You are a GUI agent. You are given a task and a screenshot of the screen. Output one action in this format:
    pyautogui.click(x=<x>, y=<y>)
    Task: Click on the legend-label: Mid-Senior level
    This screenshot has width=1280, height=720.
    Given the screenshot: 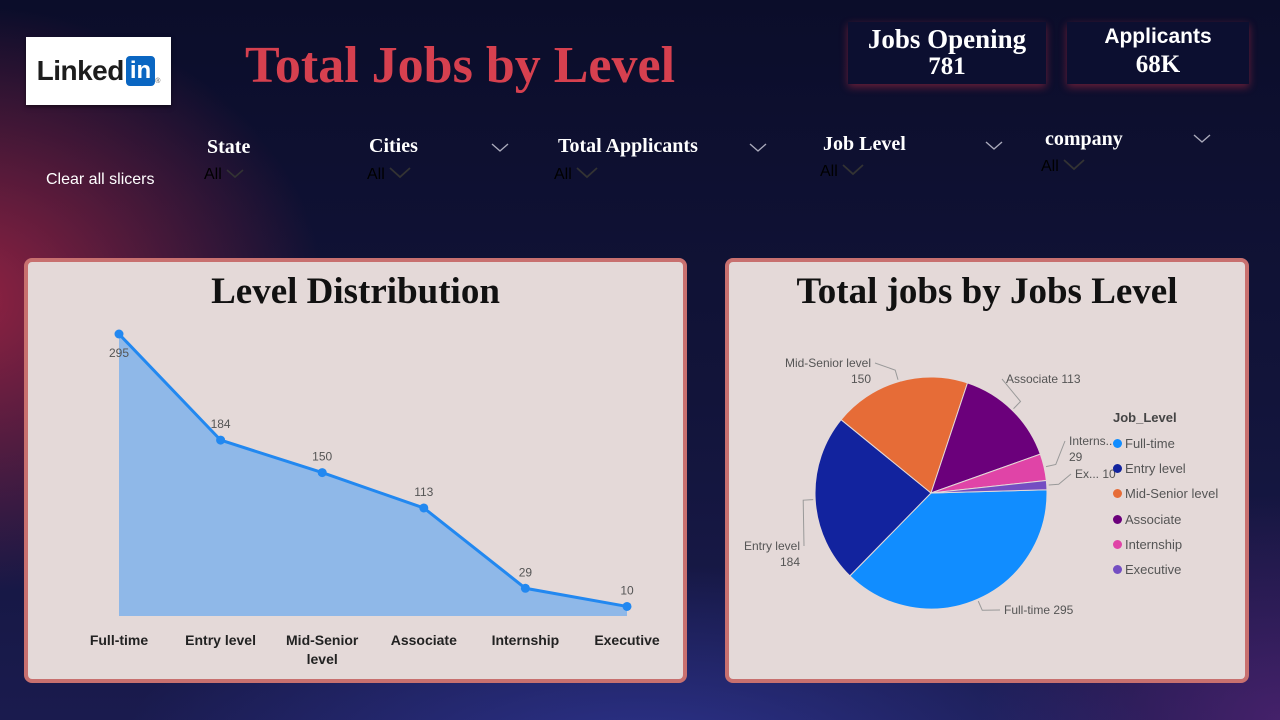 What is the action you would take?
    pyautogui.click(x=1172, y=494)
    